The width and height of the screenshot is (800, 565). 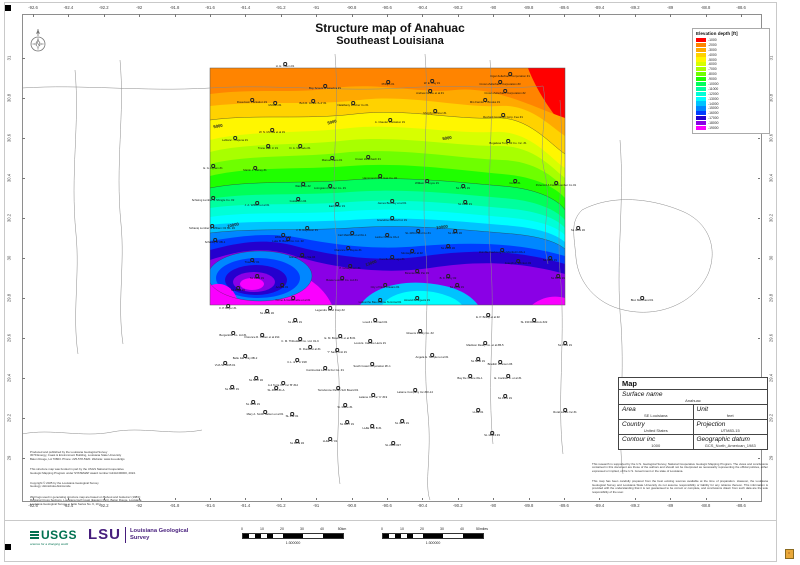 I want to click on title-line-1: Structure map of Anahuac, so click(x=390, y=28).